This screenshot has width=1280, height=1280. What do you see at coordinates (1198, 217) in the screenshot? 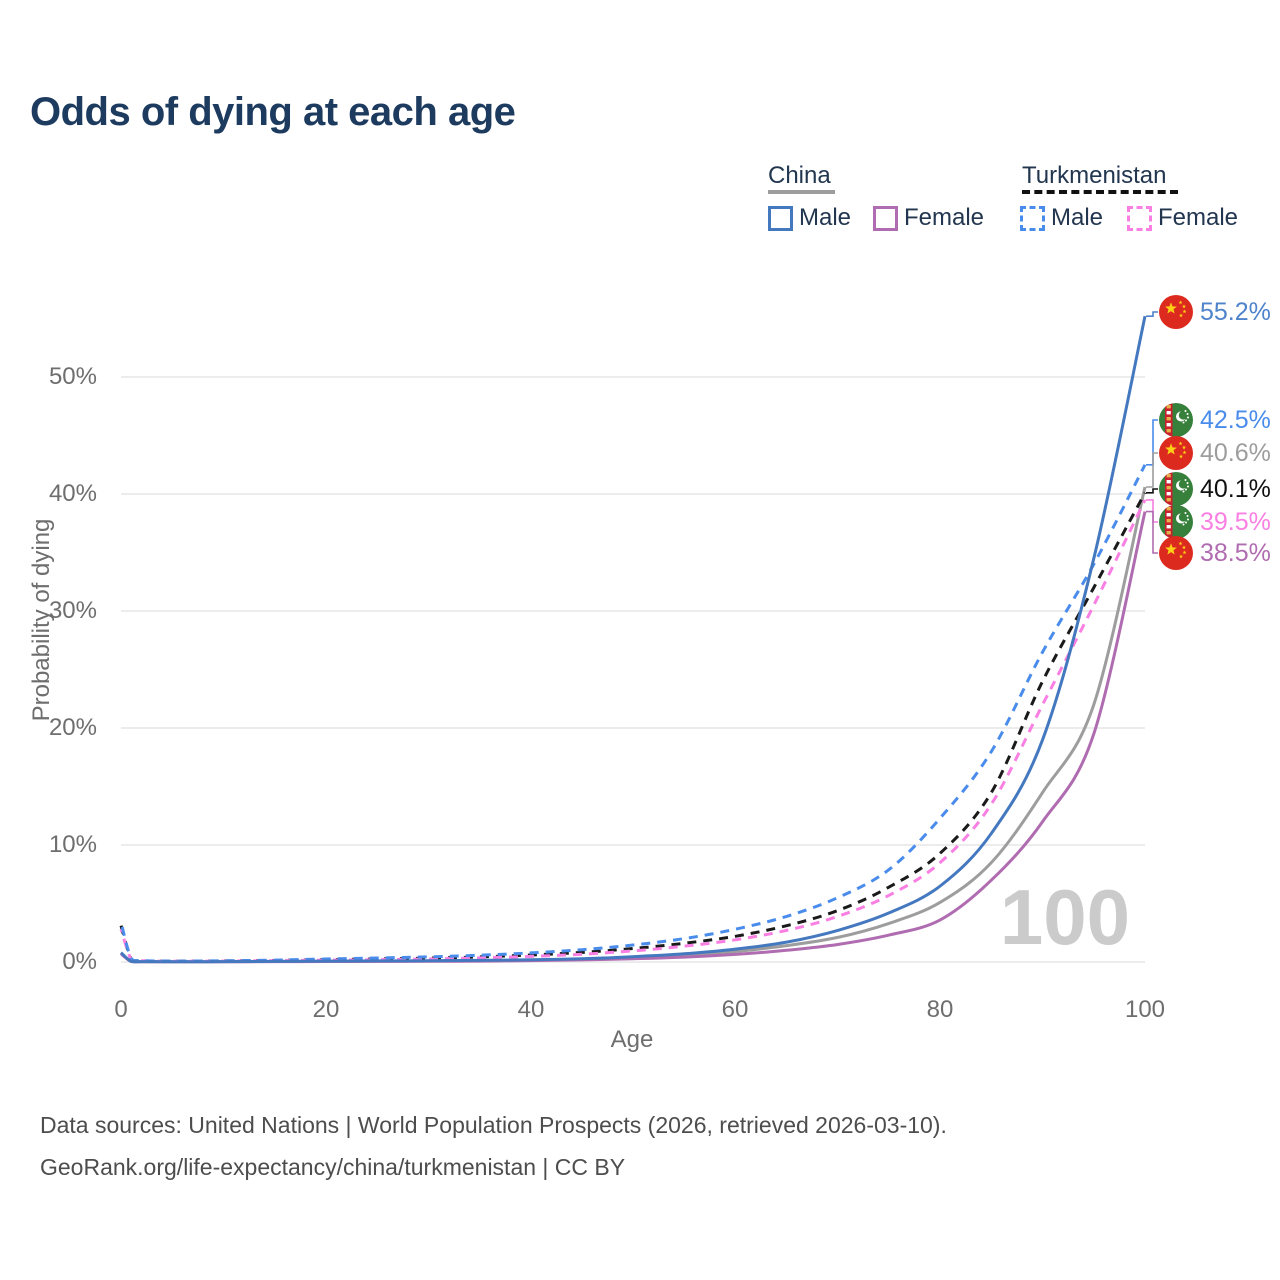
I see `legend-label-turkmenistan-female: Female` at bounding box center [1198, 217].